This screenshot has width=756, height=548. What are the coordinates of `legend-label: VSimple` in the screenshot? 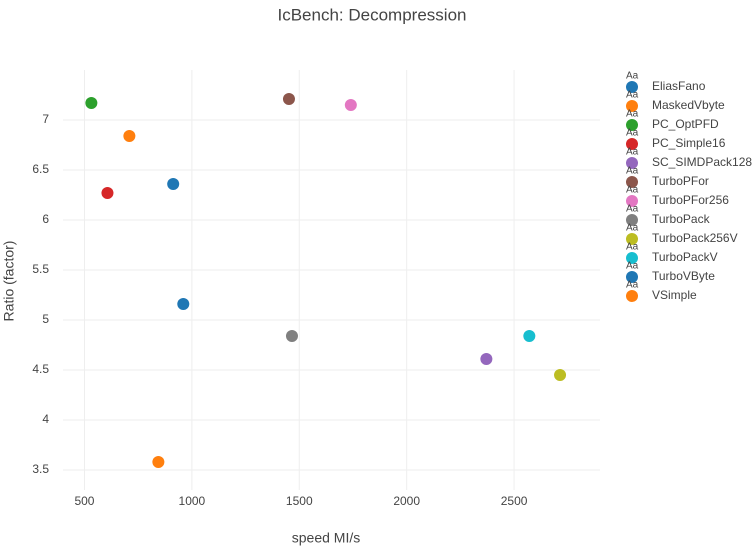 It's located at (674, 295).